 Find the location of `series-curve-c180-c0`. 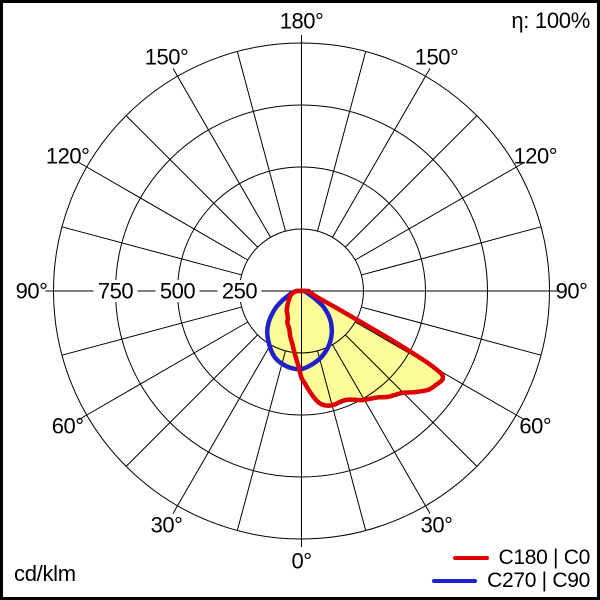

series-curve-c180-c0 is located at coordinates (365, 348).